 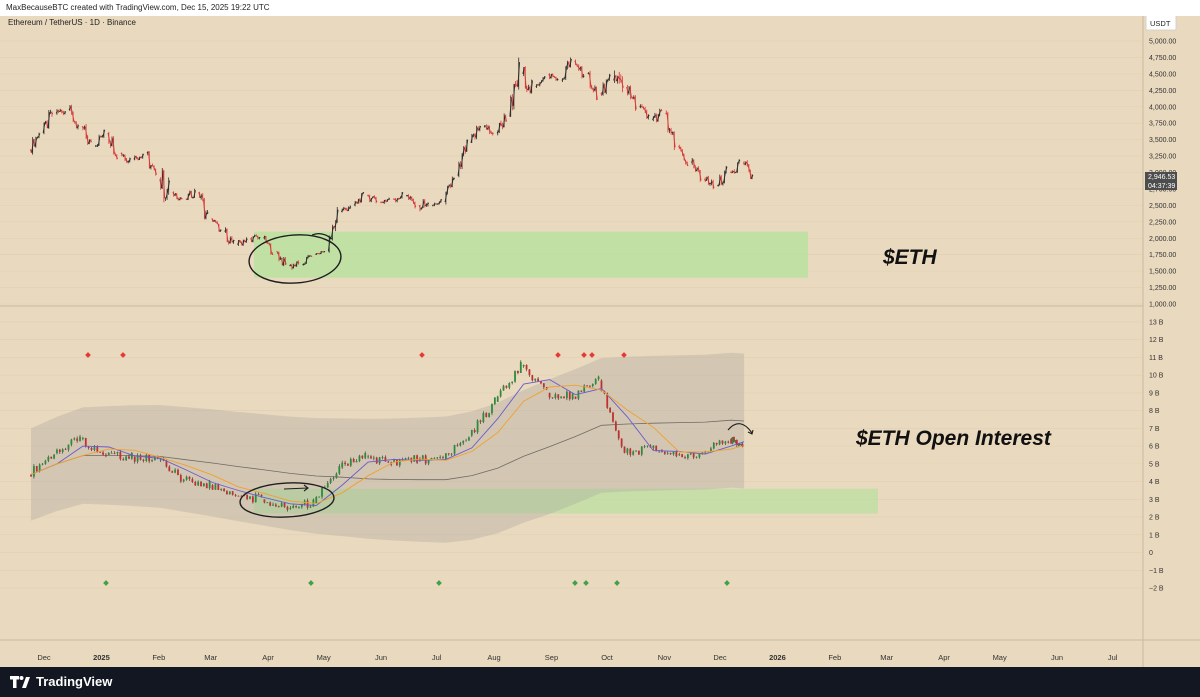 I want to click on oi-tick-label: 0, so click(x=1151, y=553).